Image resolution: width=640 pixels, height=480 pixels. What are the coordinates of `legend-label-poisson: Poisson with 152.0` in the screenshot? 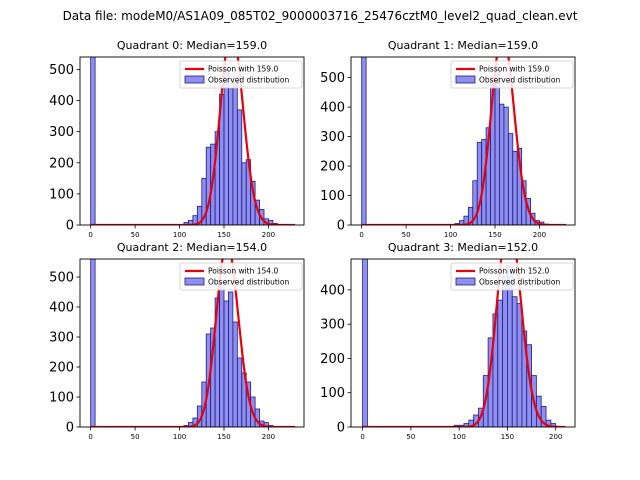 It's located at (514, 271).